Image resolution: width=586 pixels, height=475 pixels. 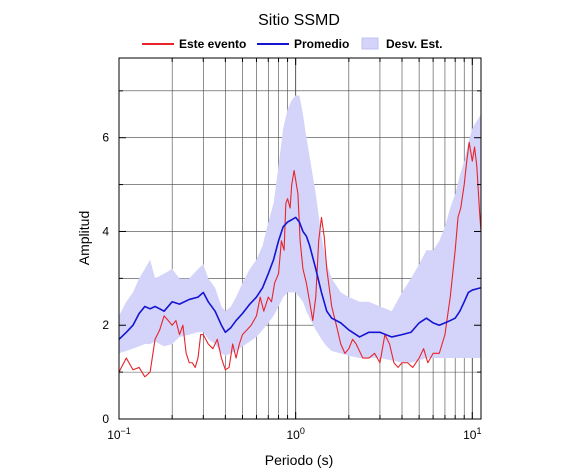 What do you see at coordinates (295, 434) in the screenshot?
I see `x-tick-label: 10⁰` at bounding box center [295, 434].